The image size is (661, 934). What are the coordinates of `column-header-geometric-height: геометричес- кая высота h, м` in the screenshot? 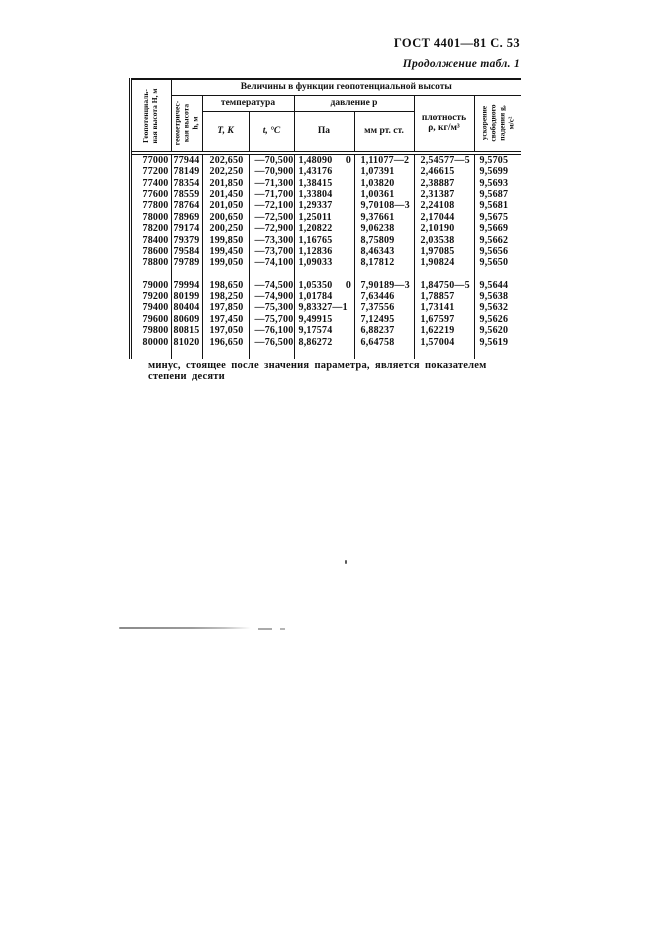 It's located at (187, 125).